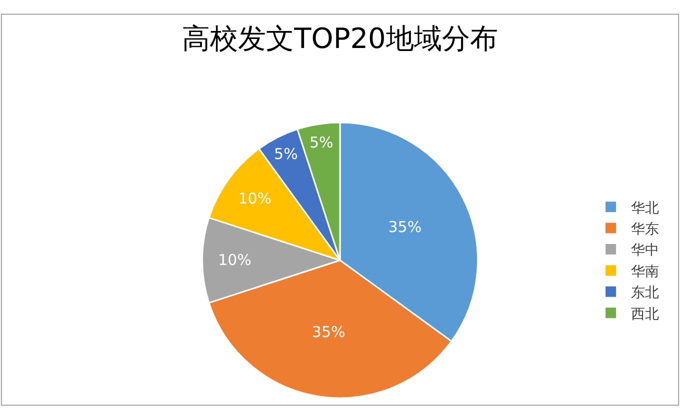 This screenshot has height=408, width=680. Describe the element at coordinates (644, 314) in the screenshot. I see `legend-label: 西北` at that location.